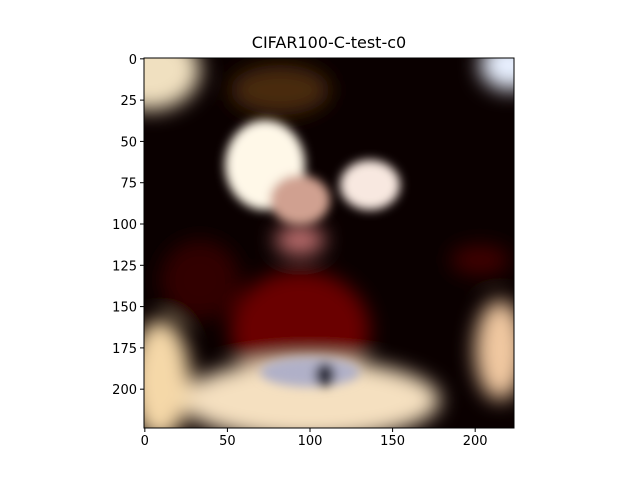 Image resolution: width=640 pixels, height=480 pixels. Describe the element at coordinates (124, 349) in the screenshot. I see `y-tick-label: 175` at that location.